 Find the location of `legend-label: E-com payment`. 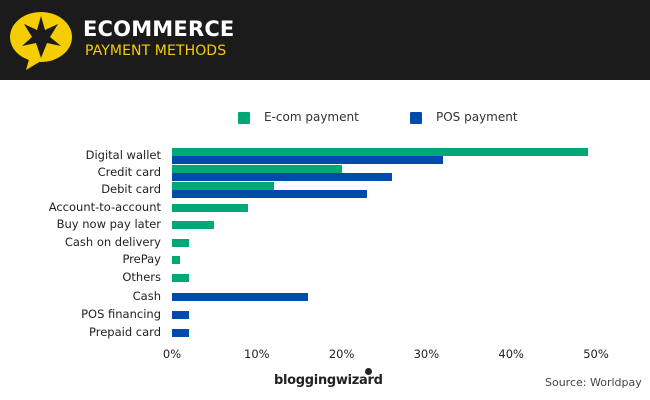

legend-label: E-com payment is located at coordinates (311, 117).